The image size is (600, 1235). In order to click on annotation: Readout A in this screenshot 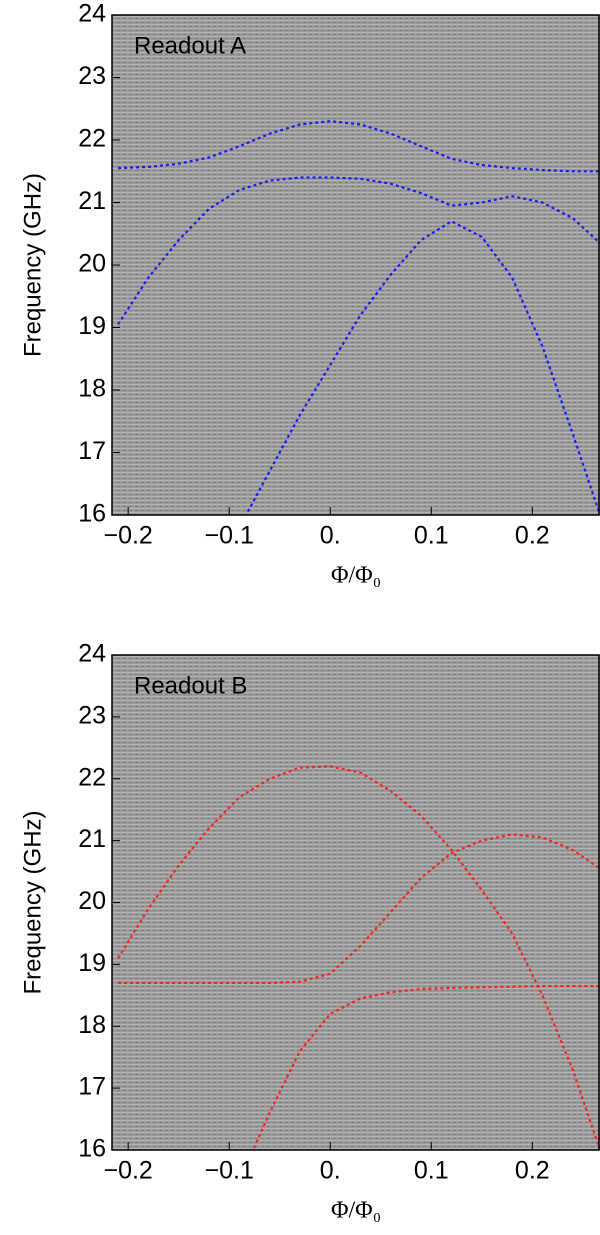, I will do `click(190, 45)`.